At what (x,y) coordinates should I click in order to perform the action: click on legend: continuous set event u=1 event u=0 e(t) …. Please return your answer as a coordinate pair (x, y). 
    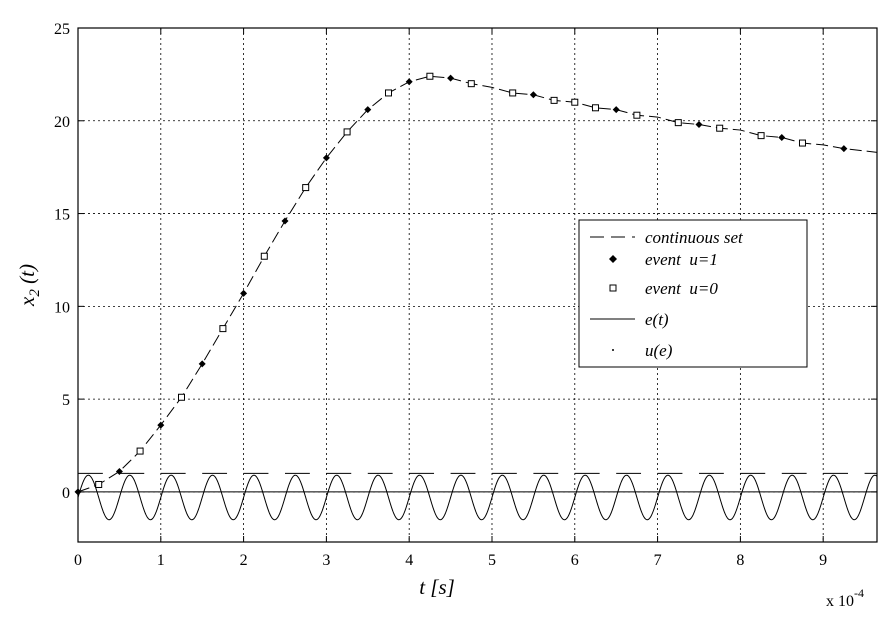
    Looking at the image, I should click on (693, 293).